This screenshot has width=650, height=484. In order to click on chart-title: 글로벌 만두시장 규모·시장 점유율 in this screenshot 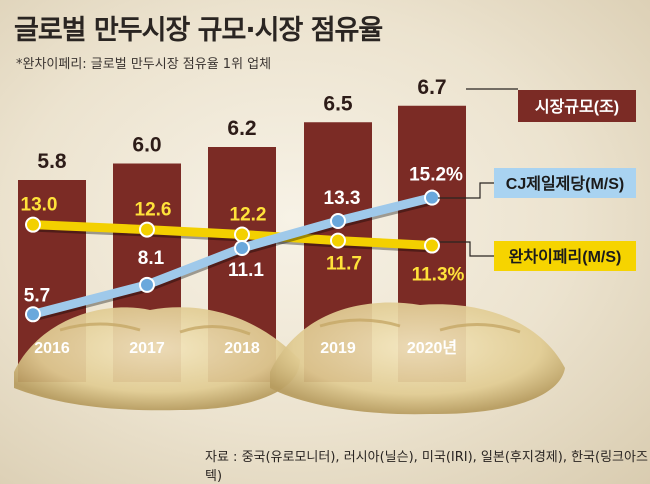, I will do `click(198, 30)`.